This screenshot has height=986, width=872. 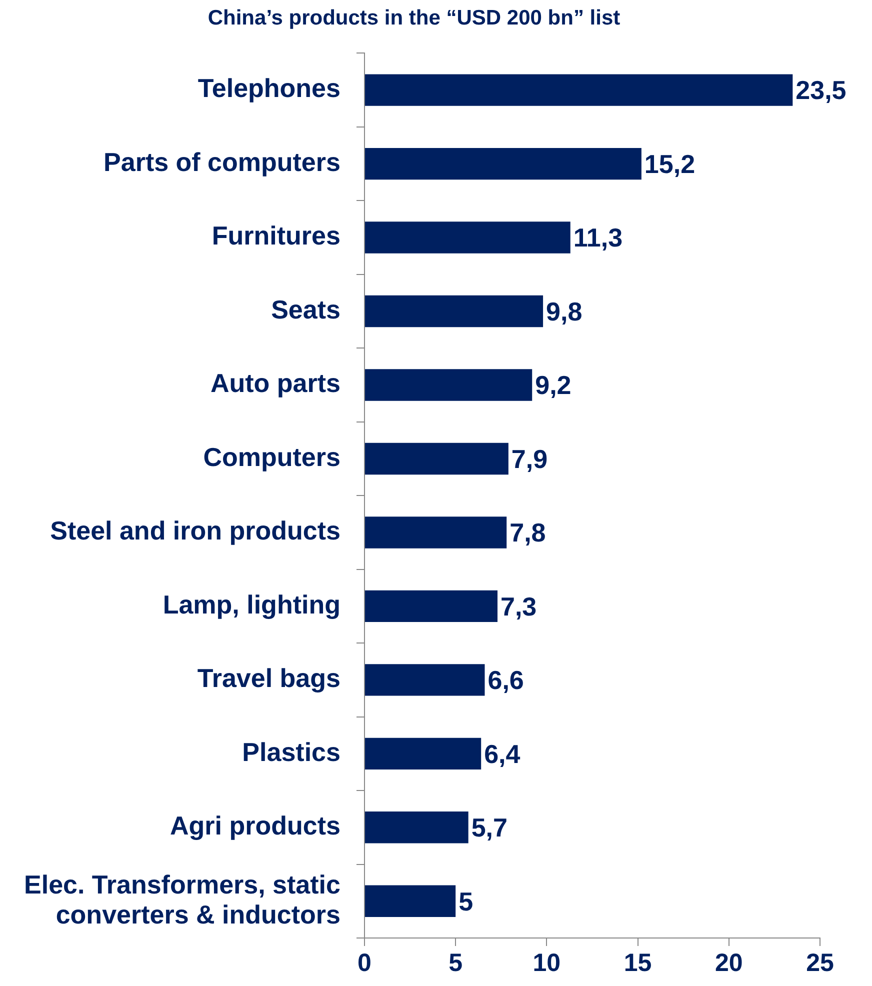 What do you see at coordinates (455, 962) in the screenshot?
I see `x-tick-label: 5` at bounding box center [455, 962].